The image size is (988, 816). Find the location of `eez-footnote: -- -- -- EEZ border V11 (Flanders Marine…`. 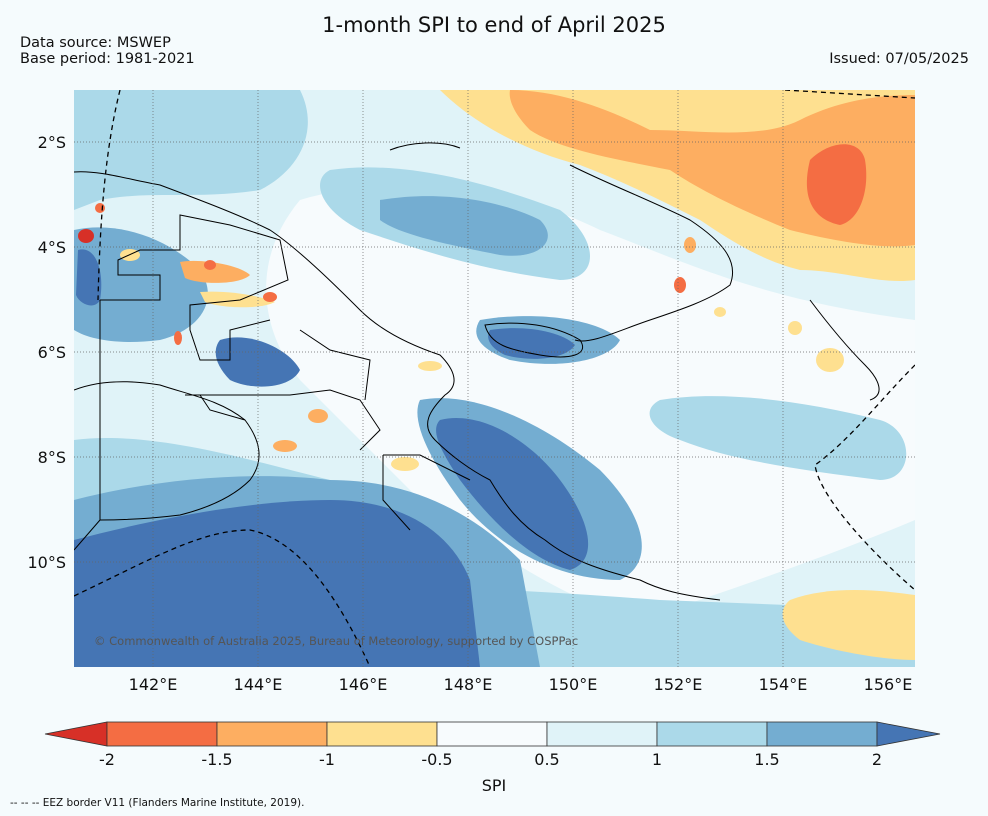

eez-footnote: -- -- -- EEZ border V11 (Flanders Marine… is located at coordinates (157, 803).